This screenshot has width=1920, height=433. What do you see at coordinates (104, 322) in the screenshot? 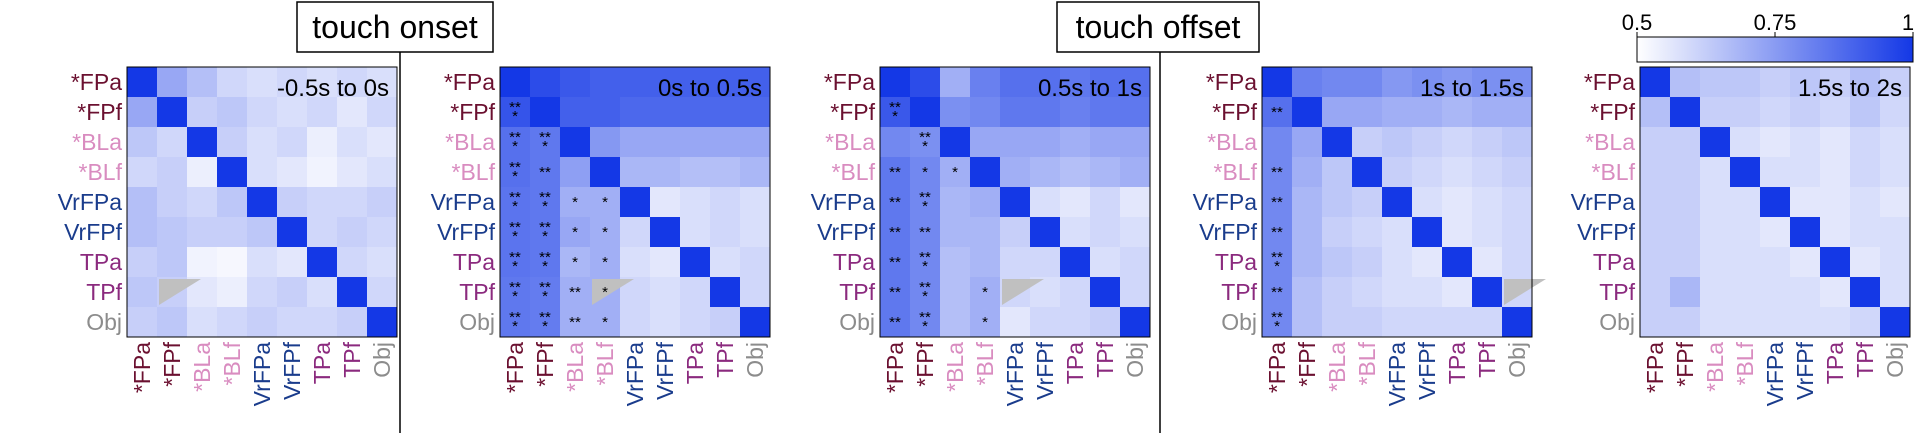
I see `row-label: Obj` at bounding box center [104, 322].